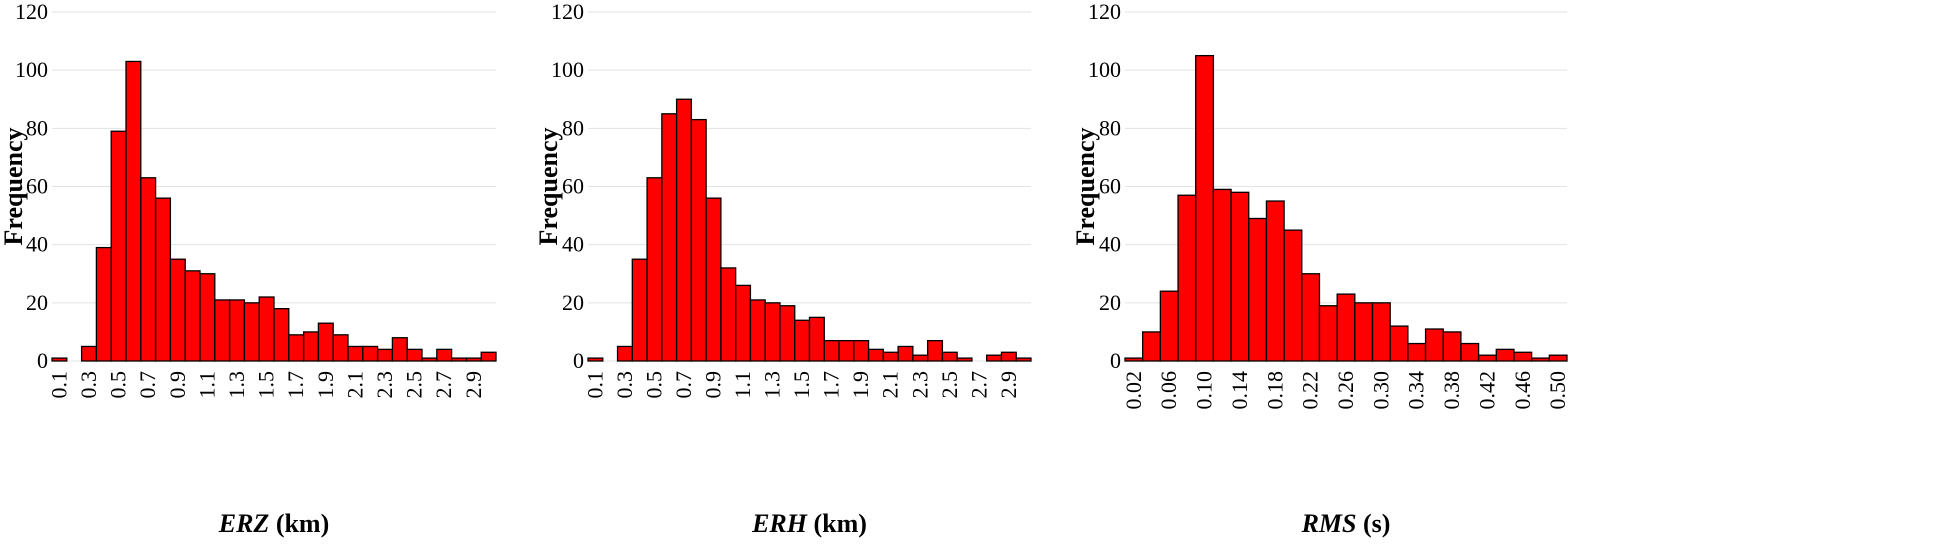 This screenshot has width=1955, height=547. I want to click on x-tick-label: 0.34, so click(1416, 390).